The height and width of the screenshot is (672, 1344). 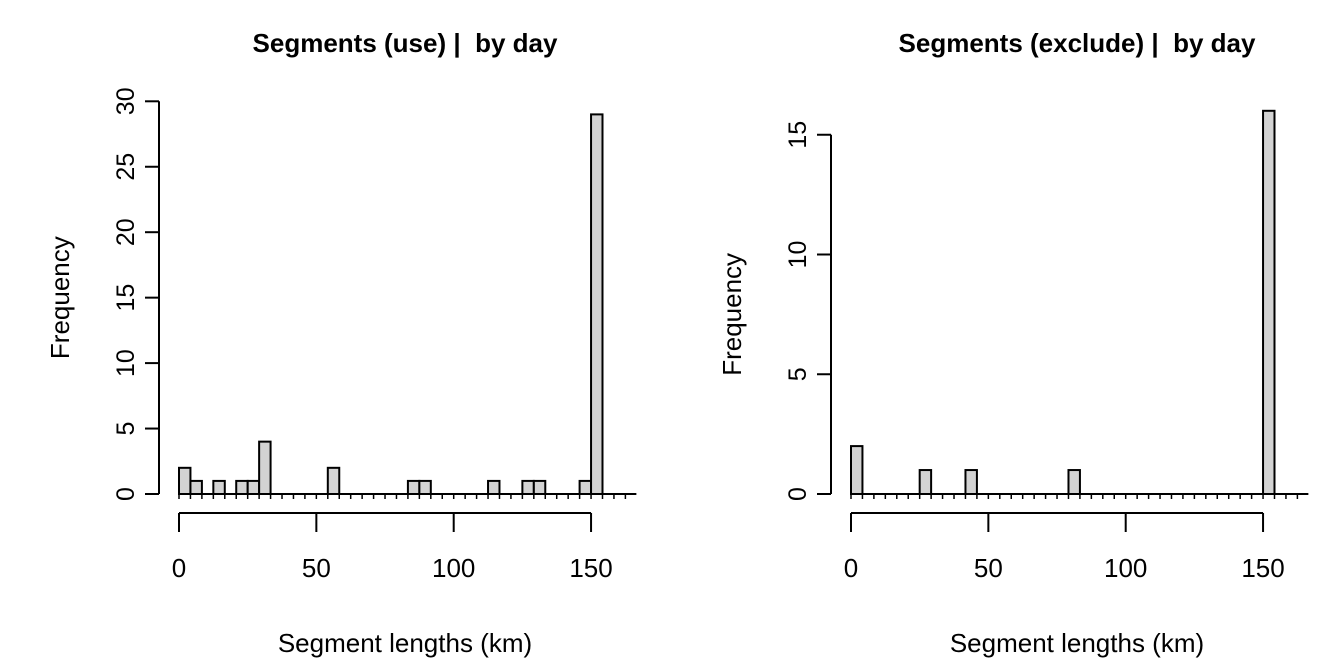 What do you see at coordinates (126, 101) in the screenshot?
I see `y-tick-label: 30` at bounding box center [126, 101].